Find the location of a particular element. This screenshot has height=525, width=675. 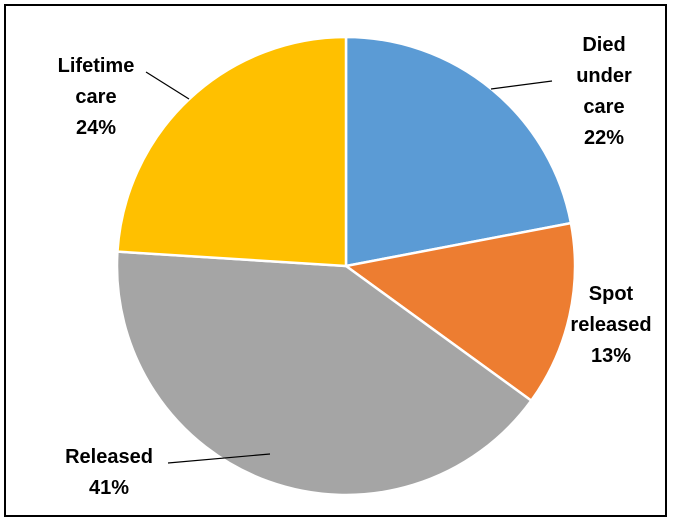

leader-line-lifetime-care is located at coordinates (167, 85).